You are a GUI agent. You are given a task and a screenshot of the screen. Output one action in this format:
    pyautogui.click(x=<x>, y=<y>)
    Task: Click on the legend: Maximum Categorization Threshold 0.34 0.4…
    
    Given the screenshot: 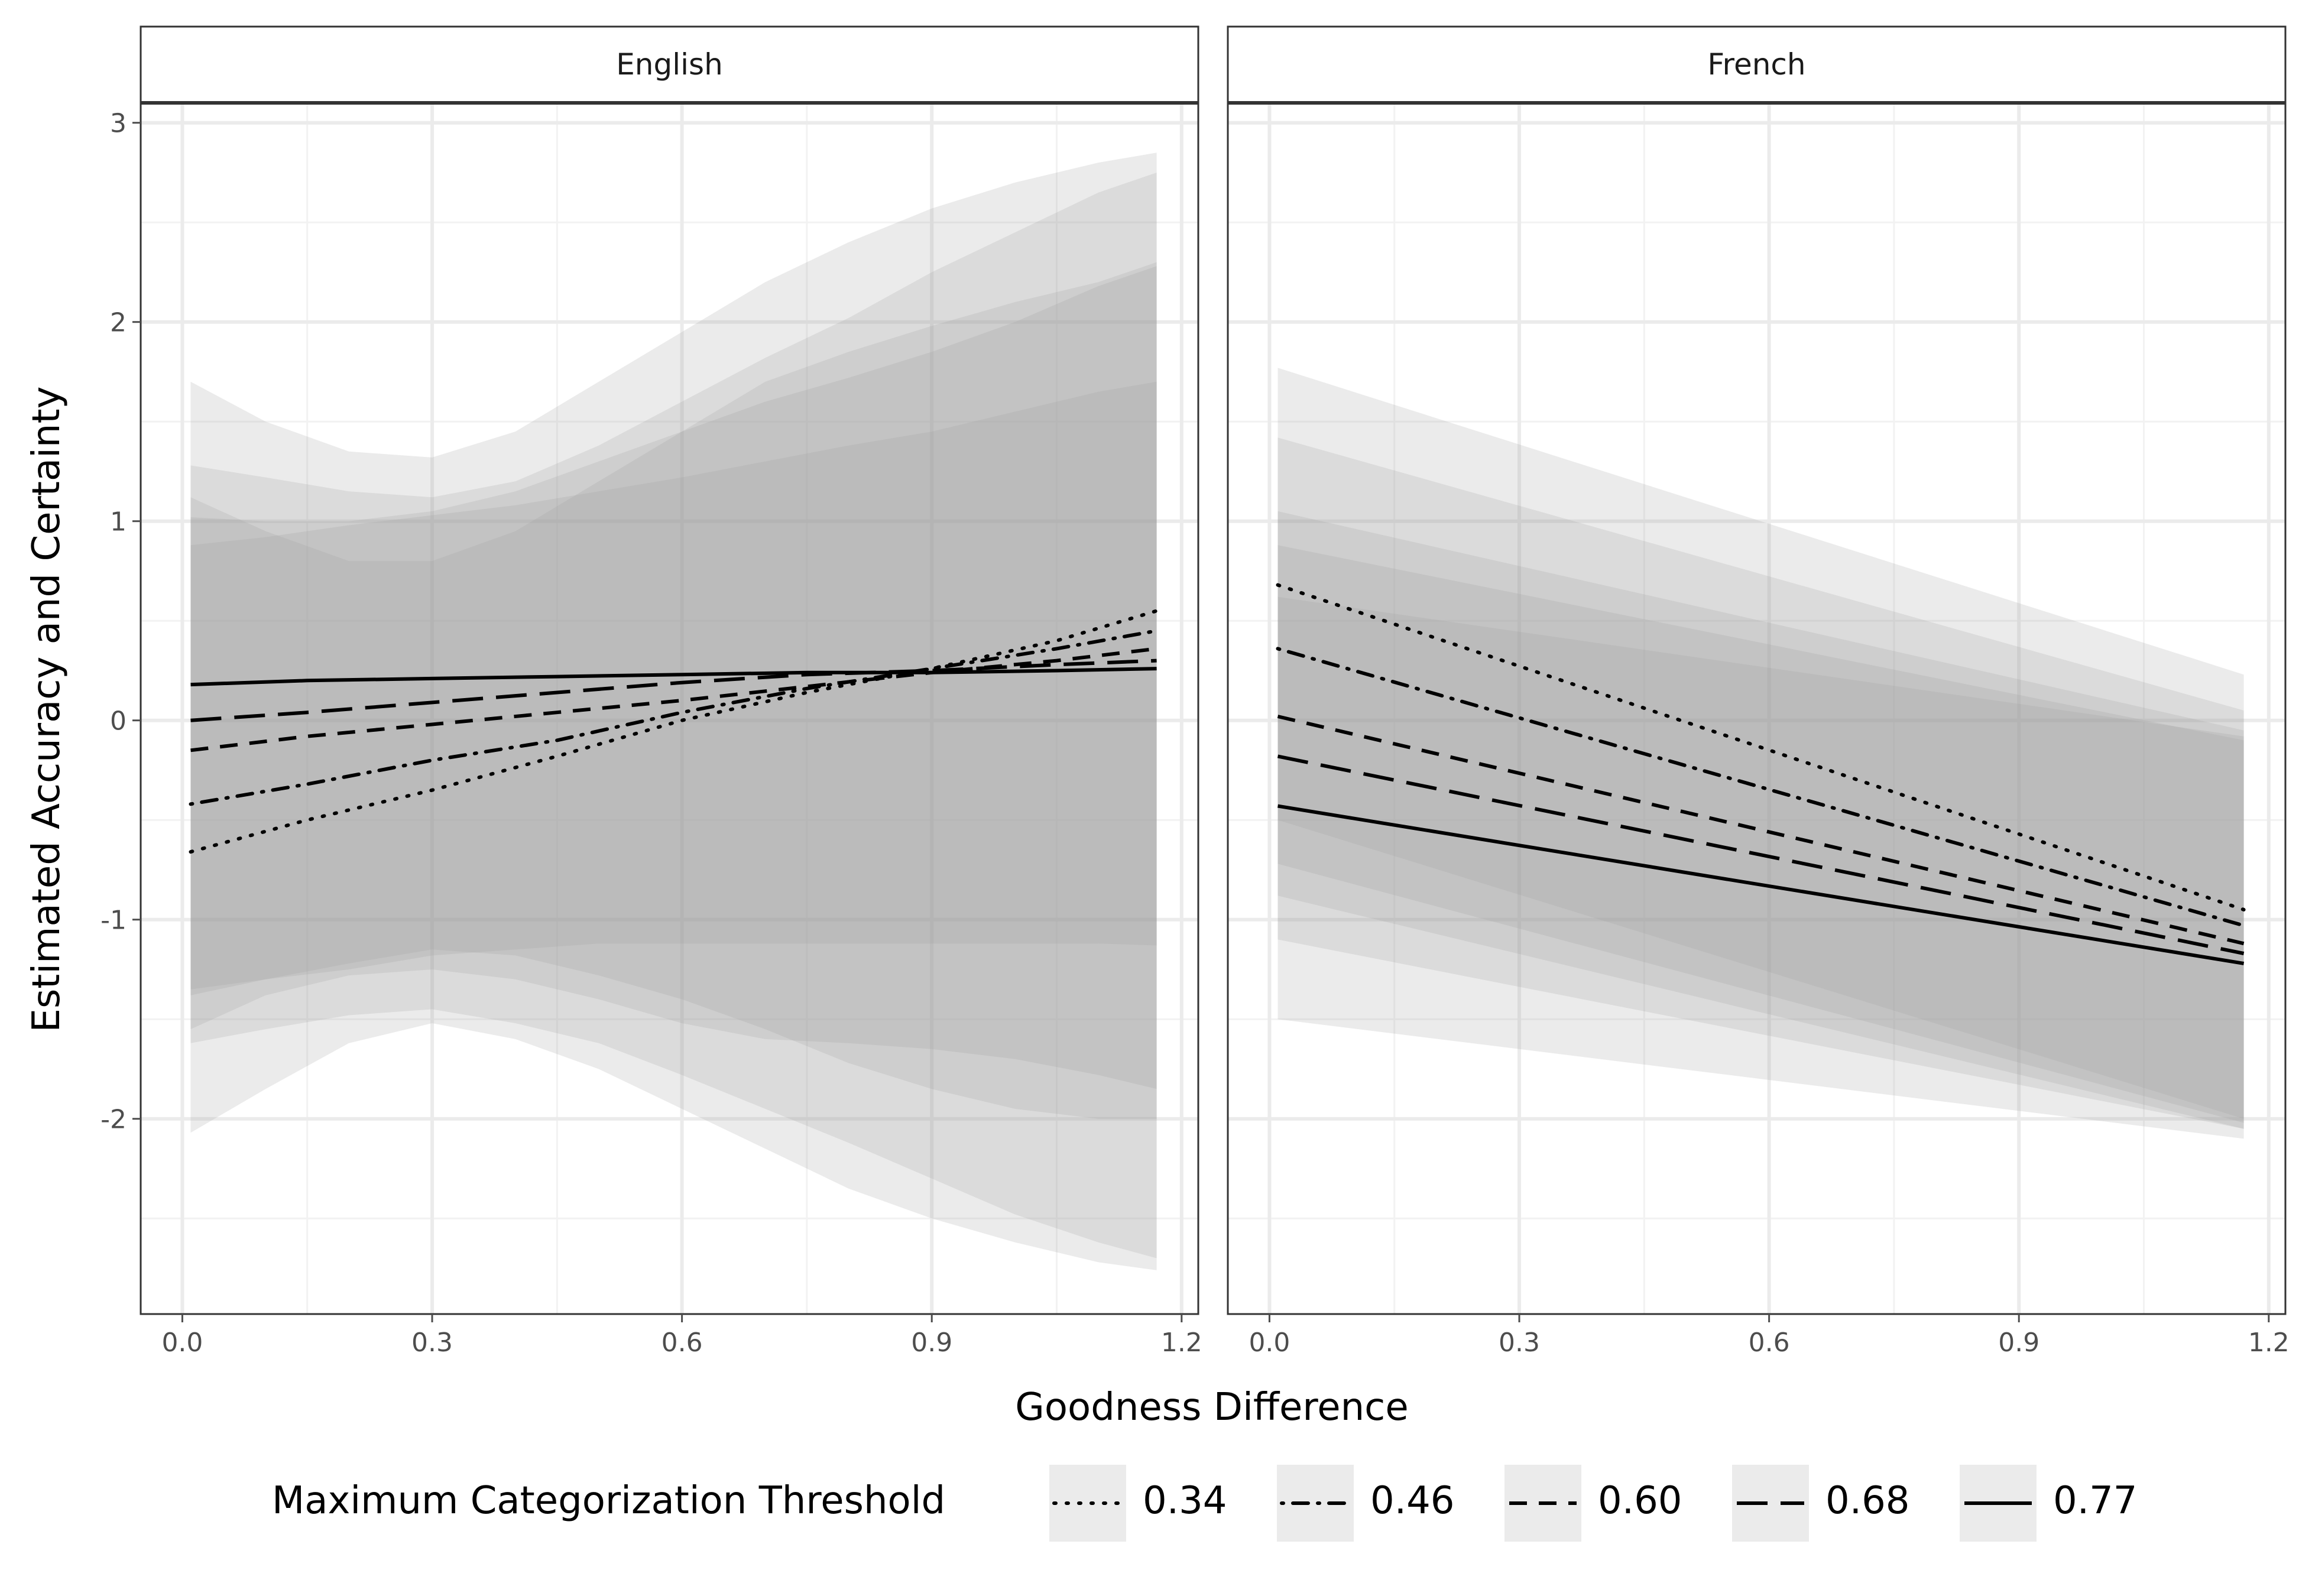 What is the action you would take?
    pyautogui.click(x=1205, y=1503)
    